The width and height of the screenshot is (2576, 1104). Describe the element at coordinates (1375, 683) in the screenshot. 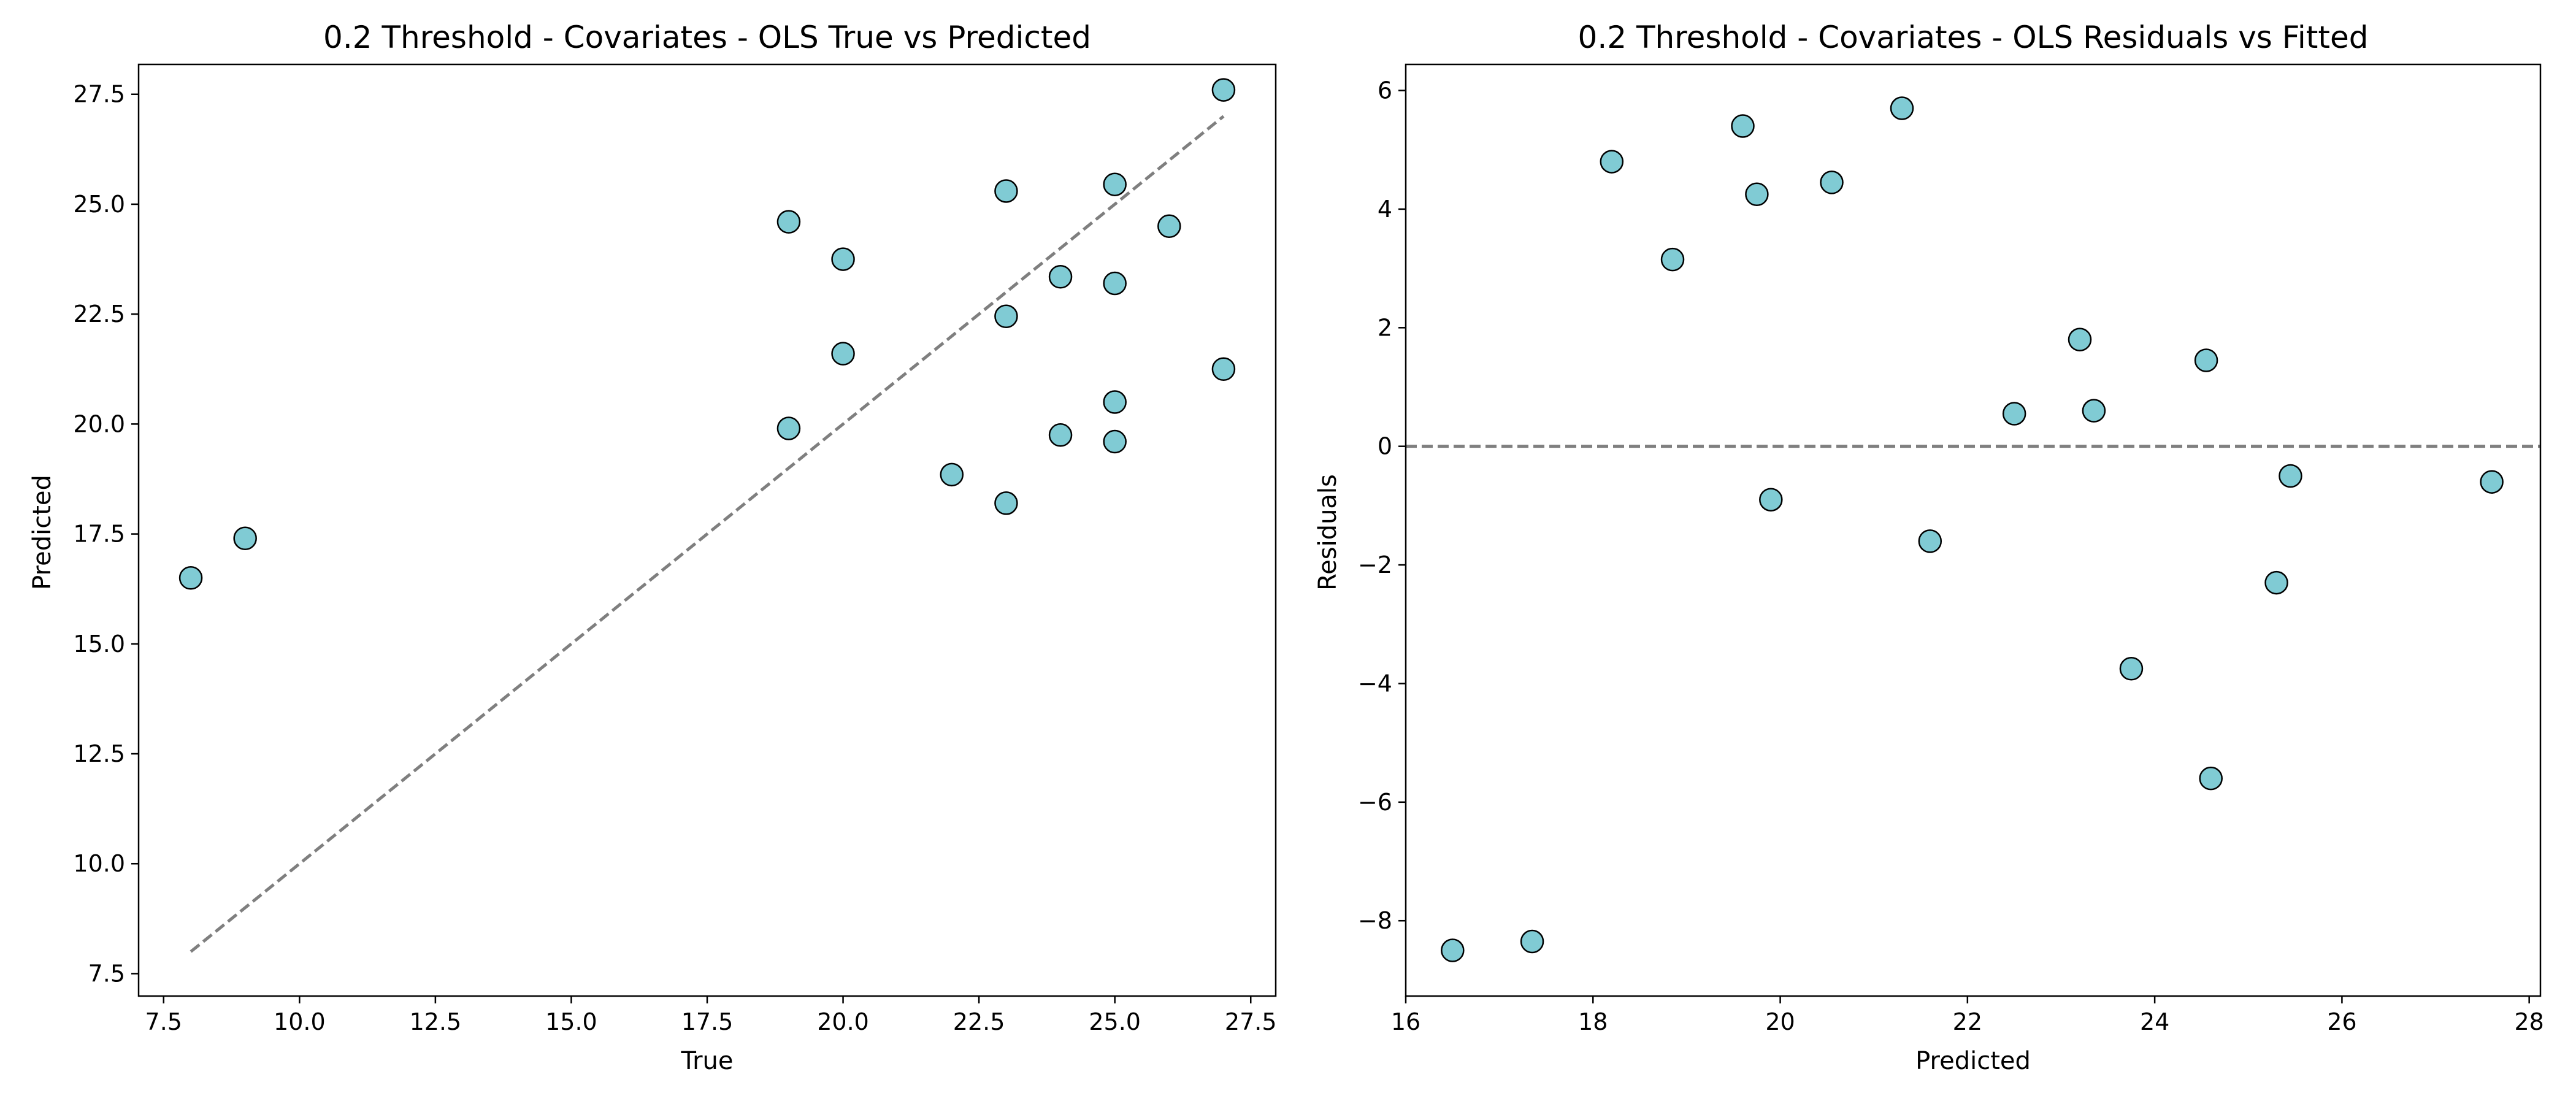

I see `y-tick-label: −4` at that location.